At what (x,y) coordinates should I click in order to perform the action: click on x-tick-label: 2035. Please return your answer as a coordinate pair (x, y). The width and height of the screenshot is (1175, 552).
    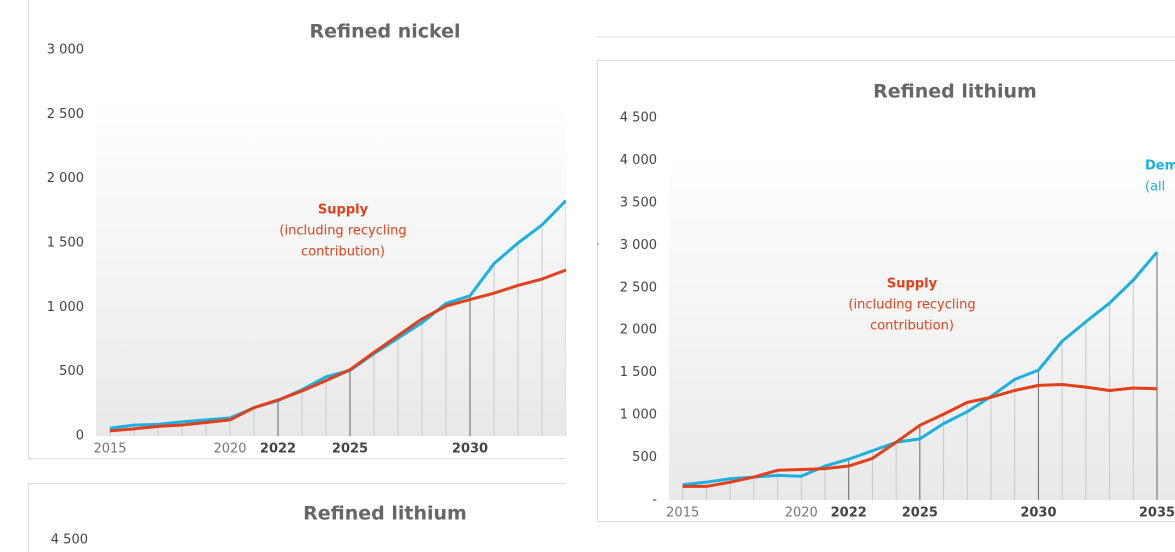
    Looking at the image, I should click on (1157, 513).